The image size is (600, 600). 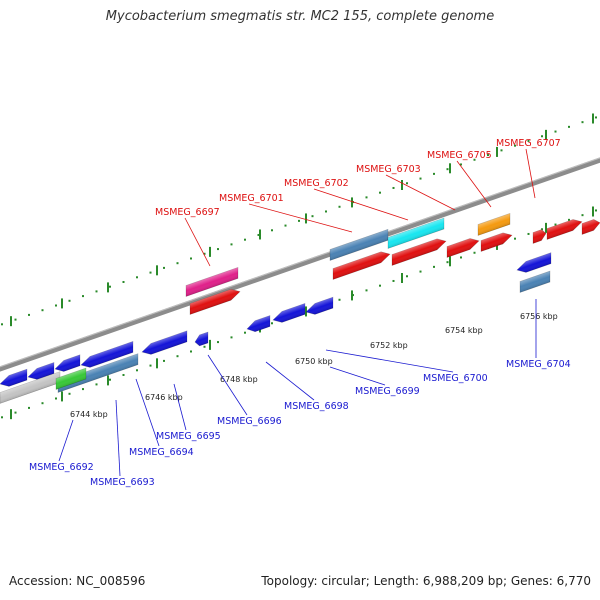 I want to click on gene-label-msmeg-6702: MSMEG_6702, so click(x=316, y=183).